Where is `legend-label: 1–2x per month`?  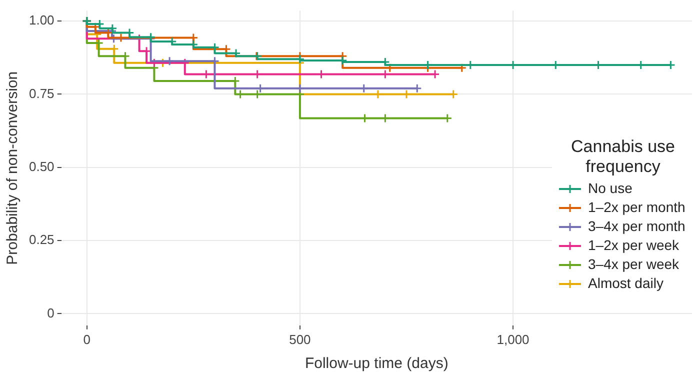 legend-label: 1–2x per month is located at coordinates (637, 207).